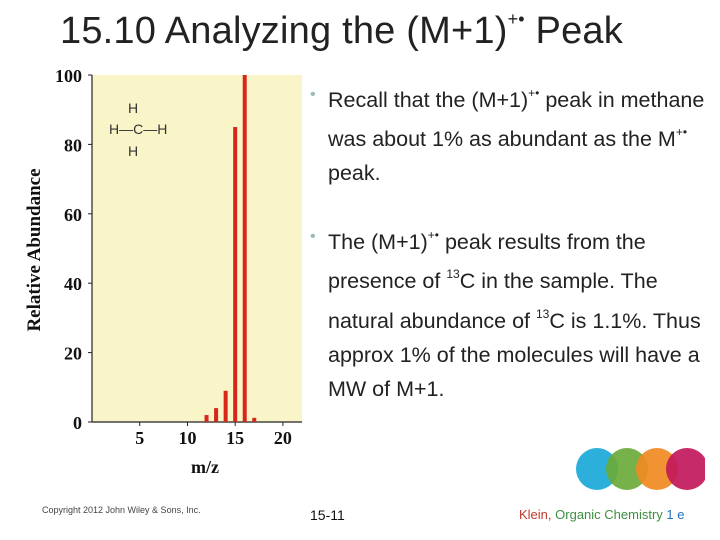 This screenshot has height=540, width=720. Describe the element at coordinates (73, 354) in the screenshot. I see `y-tick-label: 20` at that location.